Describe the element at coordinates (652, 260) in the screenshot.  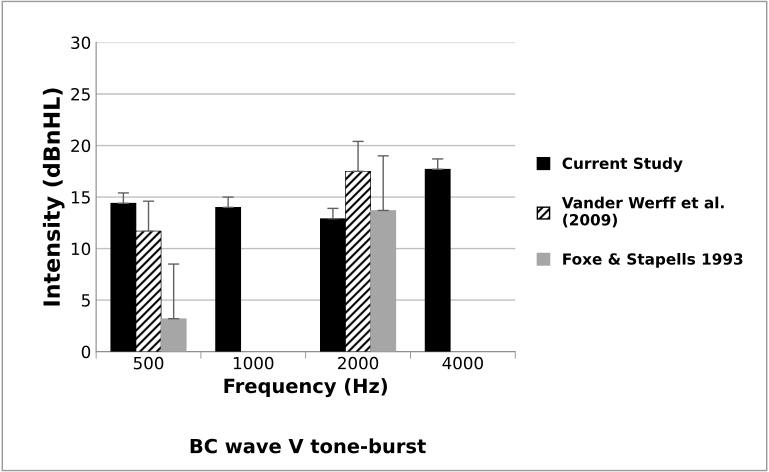
I see `legend-label: Foxe & Stapells 1993` at that location.